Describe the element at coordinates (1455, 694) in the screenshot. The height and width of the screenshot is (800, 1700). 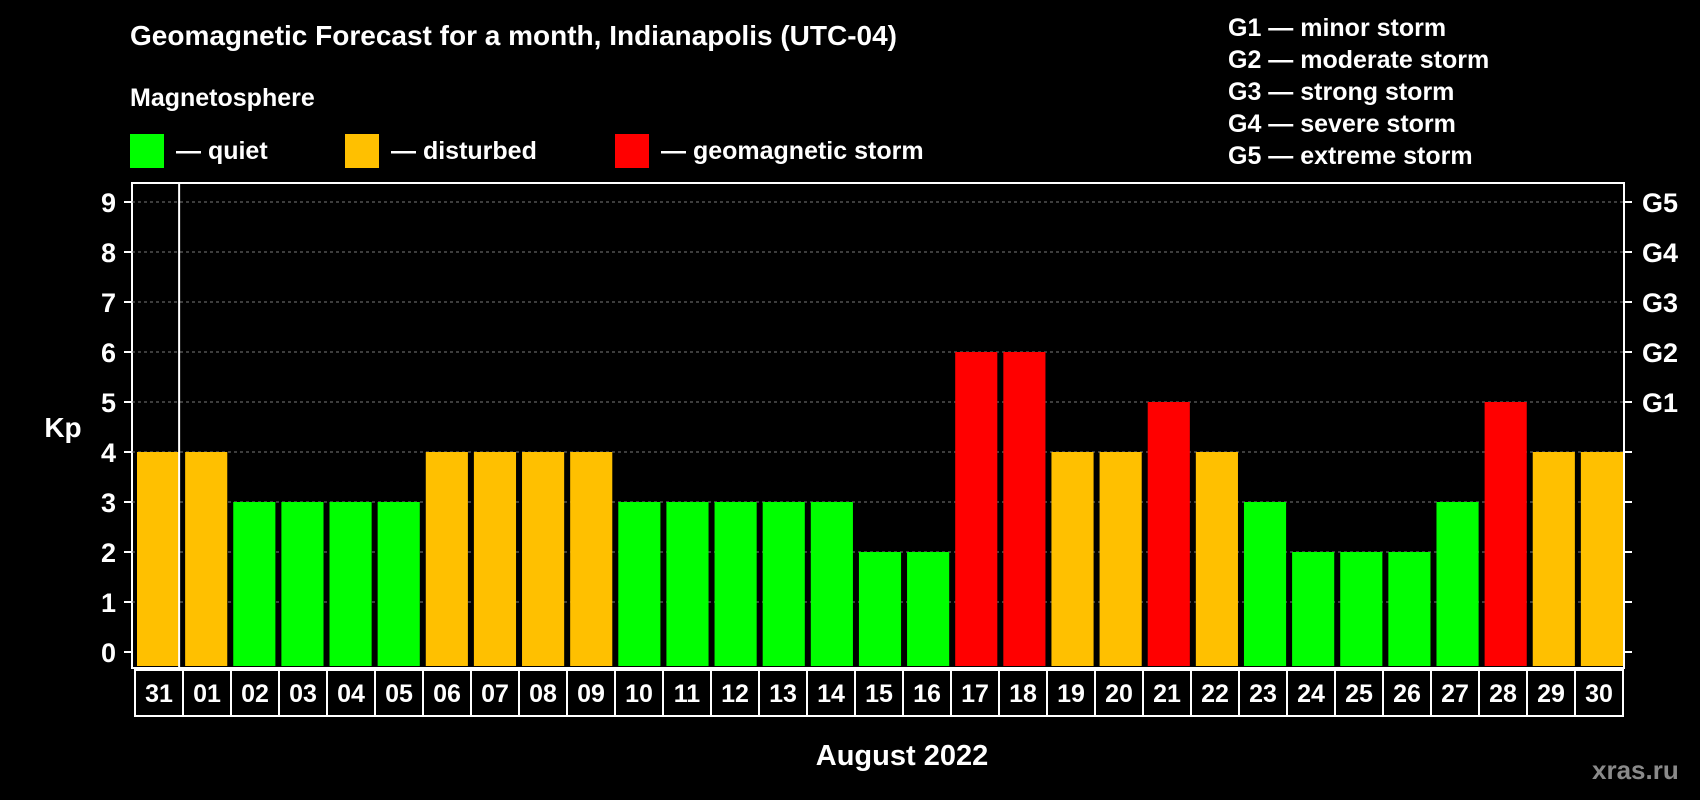
I see `x-tick-label: 27` at that location.